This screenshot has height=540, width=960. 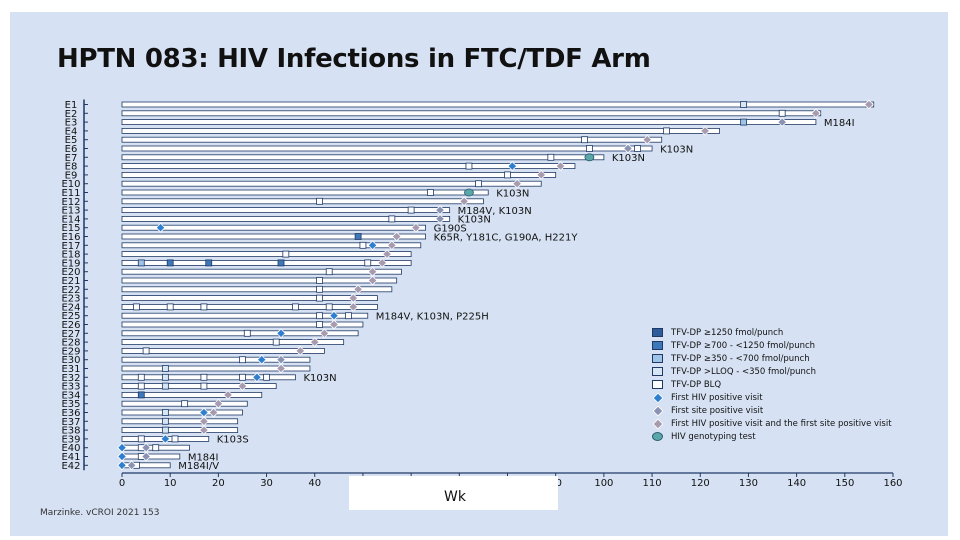 What do you see at coordinates (797, 371) in the screenshot?
I see `legend-item: TFV-DP >LLOQ - <350 fmol/punch` at bounding box center [797, 371].